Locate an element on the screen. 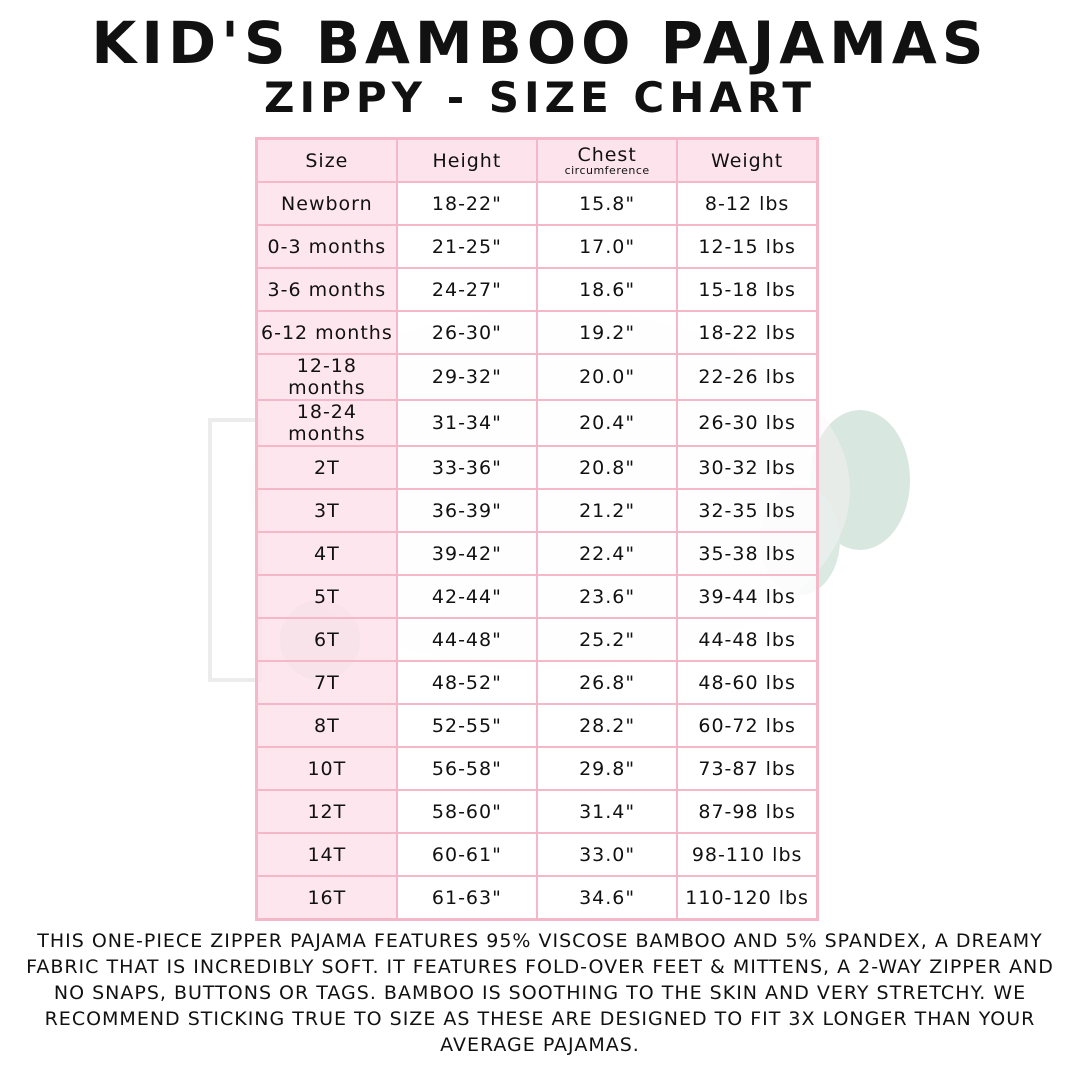 This screenshot has height=1080, width=1080. table-row: 18-24 months 31-34" 20.4" 26-30 lbs is located at coordinates (537, 423).